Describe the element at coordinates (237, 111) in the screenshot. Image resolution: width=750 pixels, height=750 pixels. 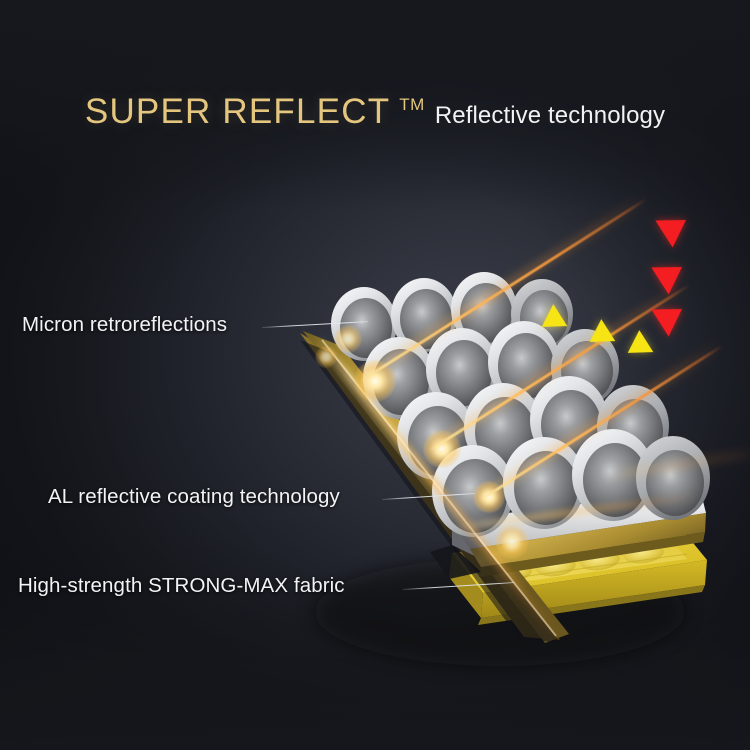
I see `brand-name: SUPER REFLECT` at that location.